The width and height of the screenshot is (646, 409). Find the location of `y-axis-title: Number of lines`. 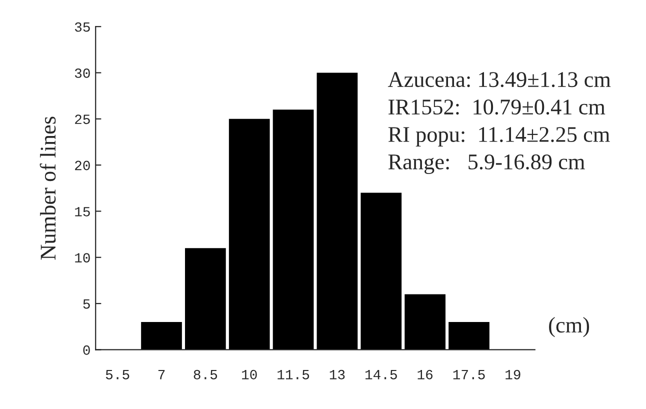

y-axis-title: Number of lines is located at coordinates (48, 188).